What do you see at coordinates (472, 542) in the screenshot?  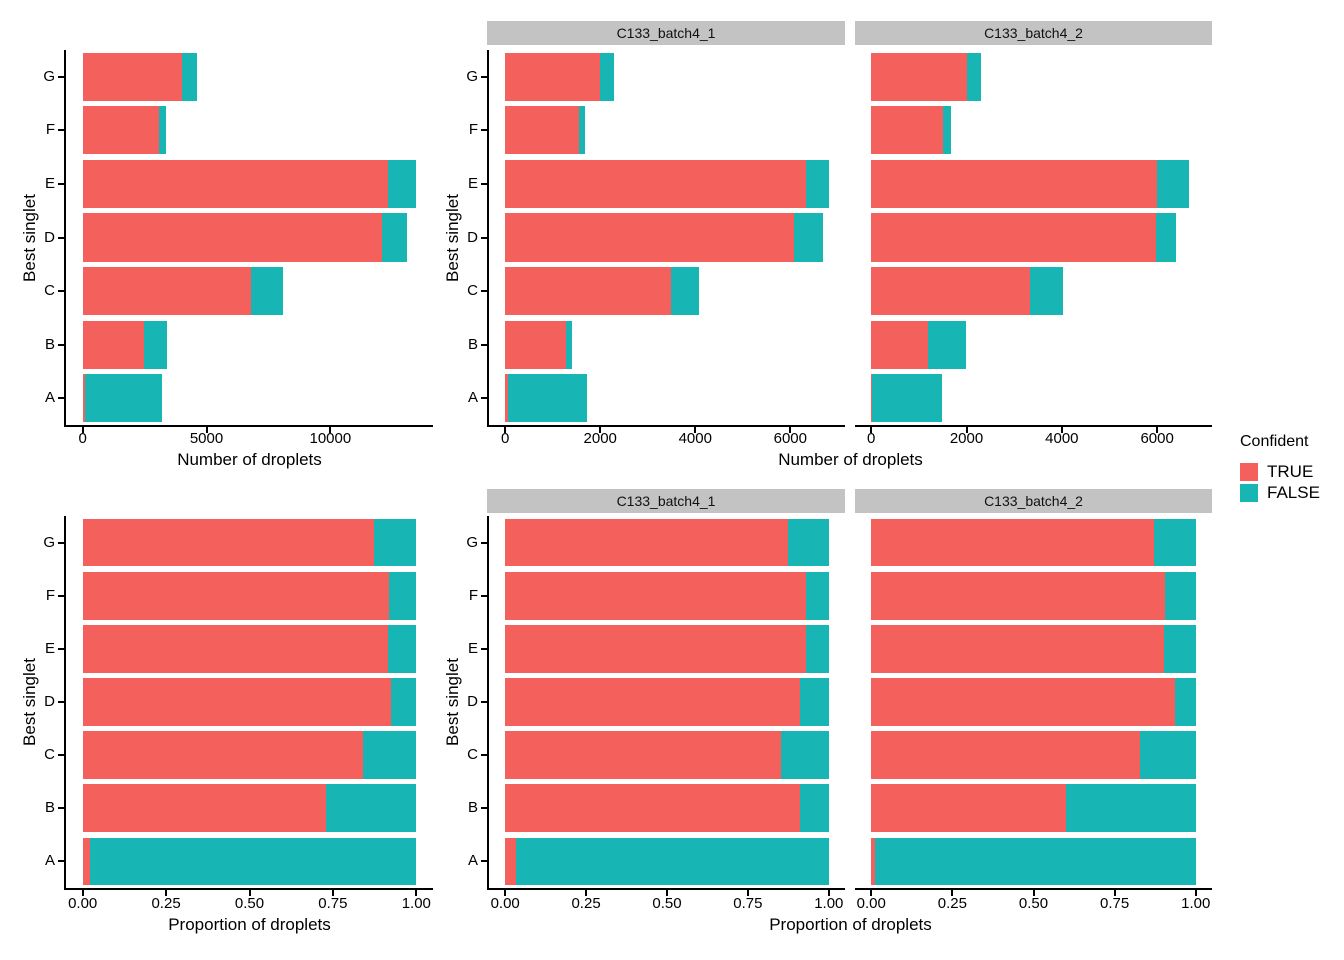 I see `y-tick-label-G: G` at bounding box center [472, 542].